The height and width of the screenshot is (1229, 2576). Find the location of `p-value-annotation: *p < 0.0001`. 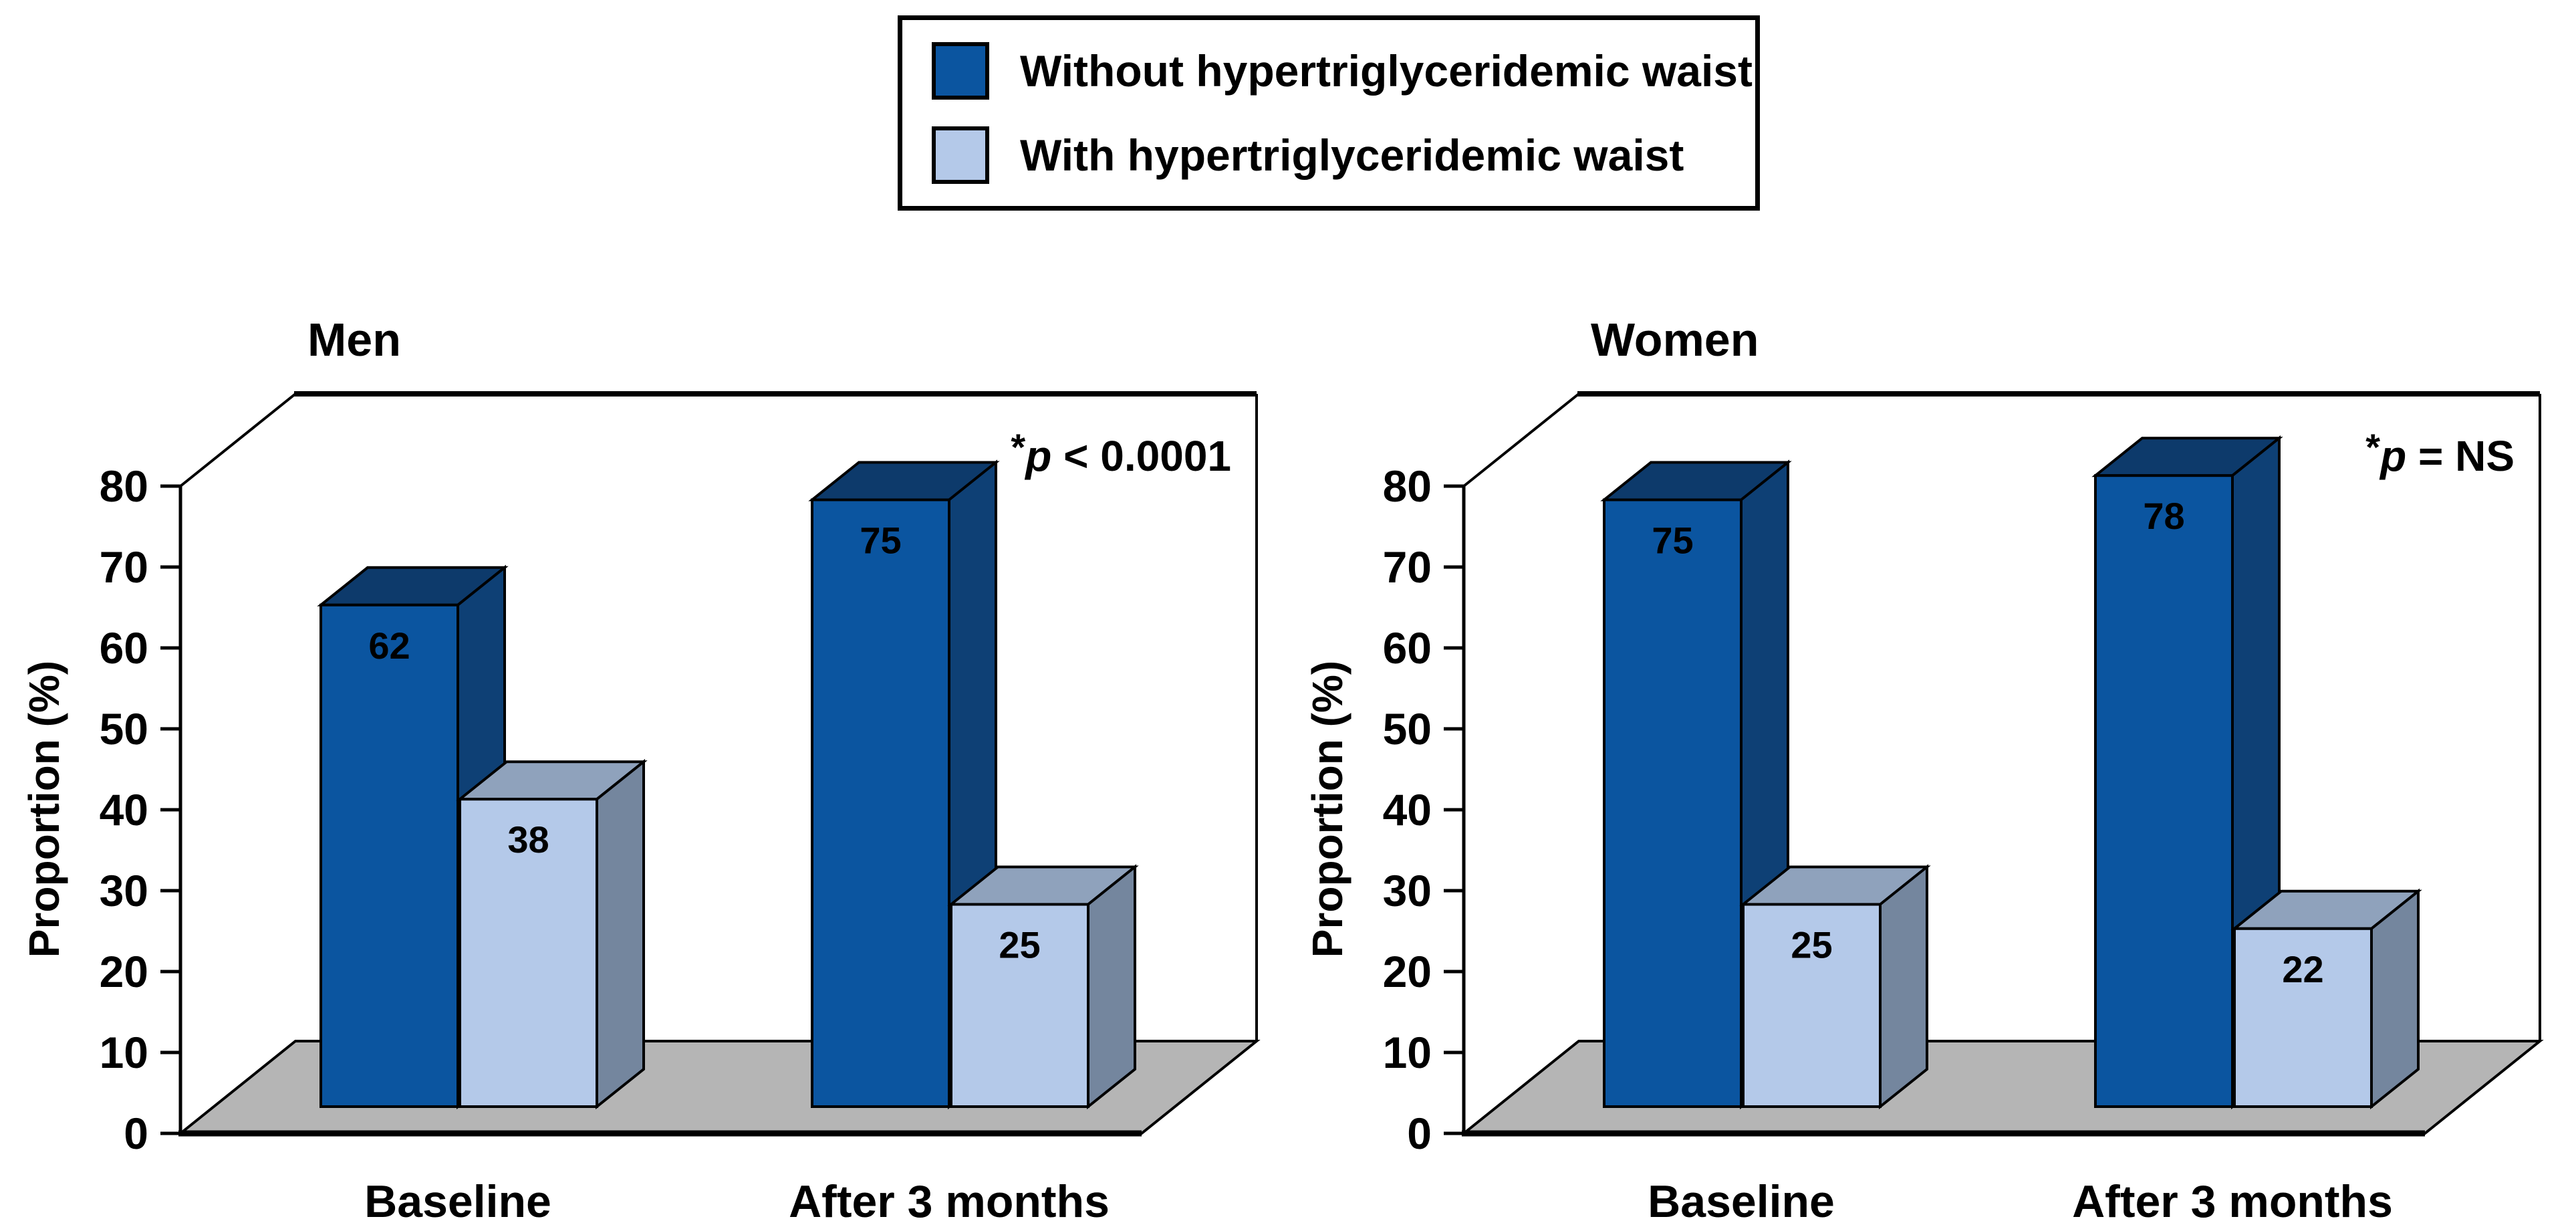

p-value-annotation: *p < 0.0001 is located at coordinates (1121, 453).